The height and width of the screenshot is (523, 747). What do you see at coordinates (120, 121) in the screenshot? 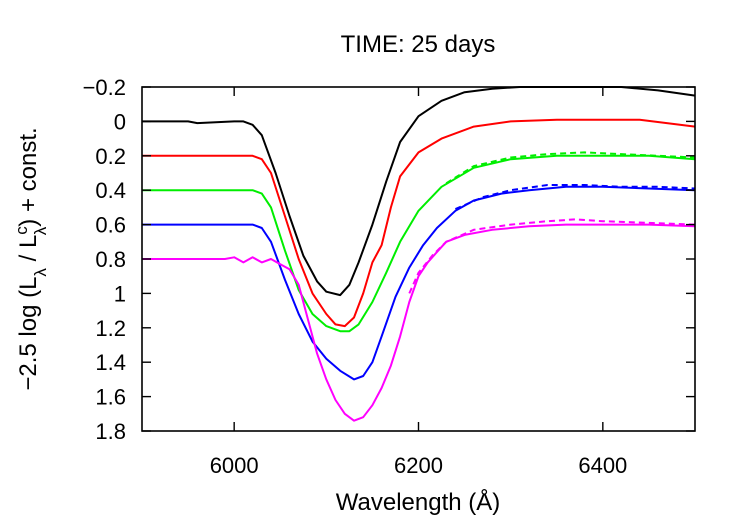
I see `y-tick-label: 0` at bounding box center [120, 121].